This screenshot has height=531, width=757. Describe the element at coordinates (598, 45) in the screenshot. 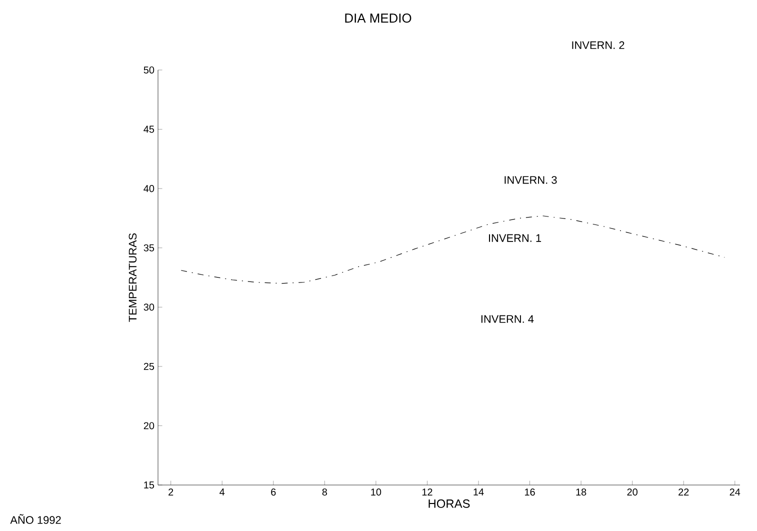

I see `text: INVERN. 2` at that location.